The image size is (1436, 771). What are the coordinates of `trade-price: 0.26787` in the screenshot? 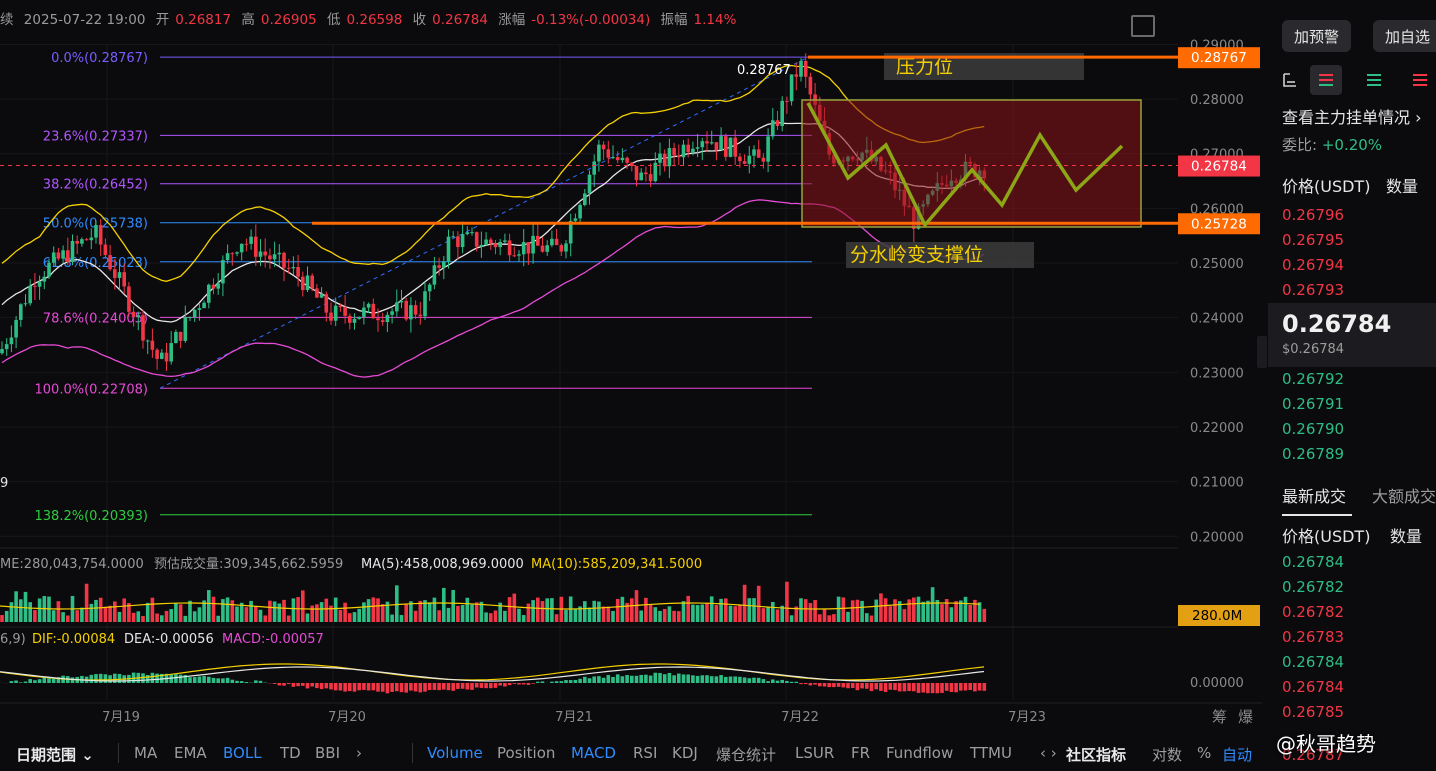 It's located at (1313, 755).